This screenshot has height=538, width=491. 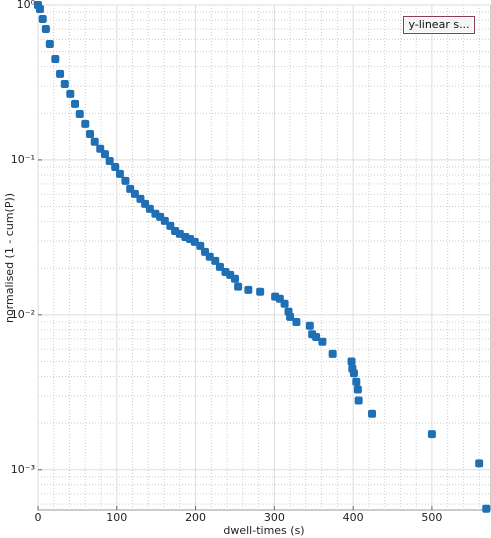 What do you see at coordinates (23, 159) in the screenshot?
I see `y-tick-label: 10⁻¹` at bounding box center [23, 159].